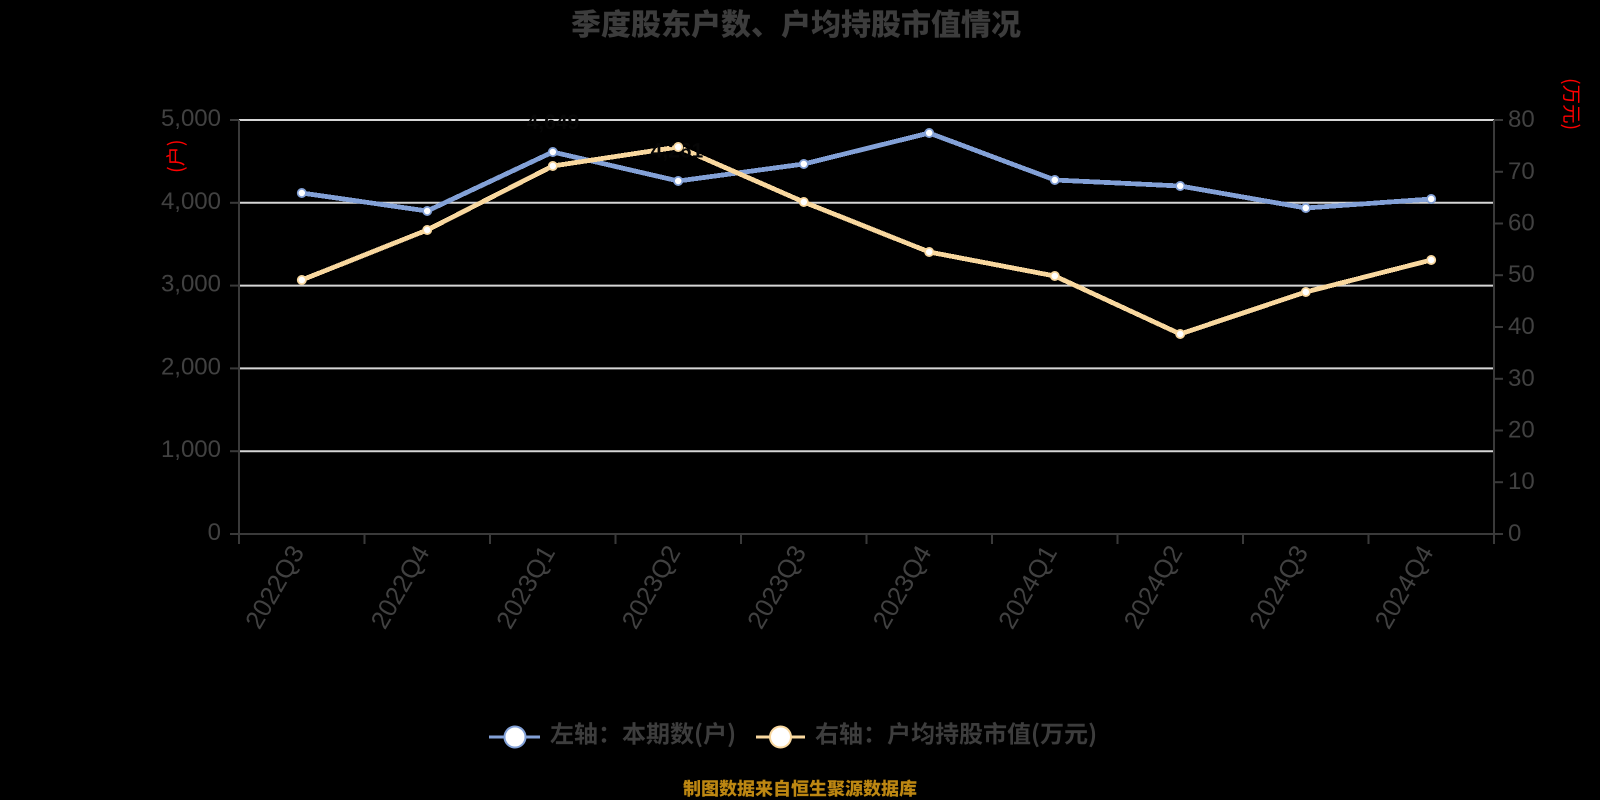 The width and height of the screenshot is (1600, 800). I want to click on svg-text: 10, so click(1521, 481).